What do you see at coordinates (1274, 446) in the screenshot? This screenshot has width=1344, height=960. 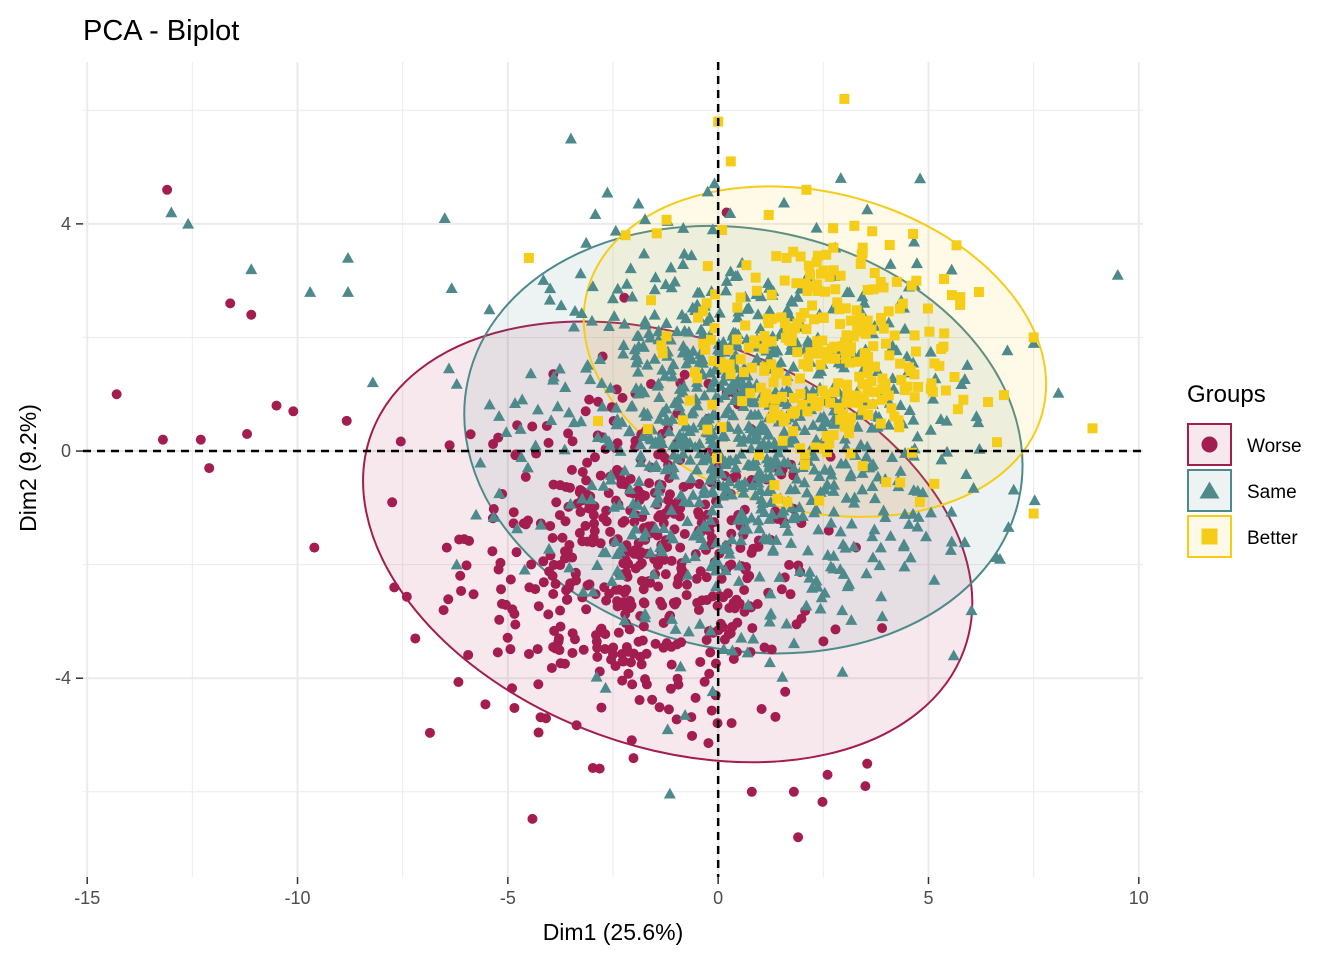 I see `legend-label: Worse` at bounding box center [1274, 446].